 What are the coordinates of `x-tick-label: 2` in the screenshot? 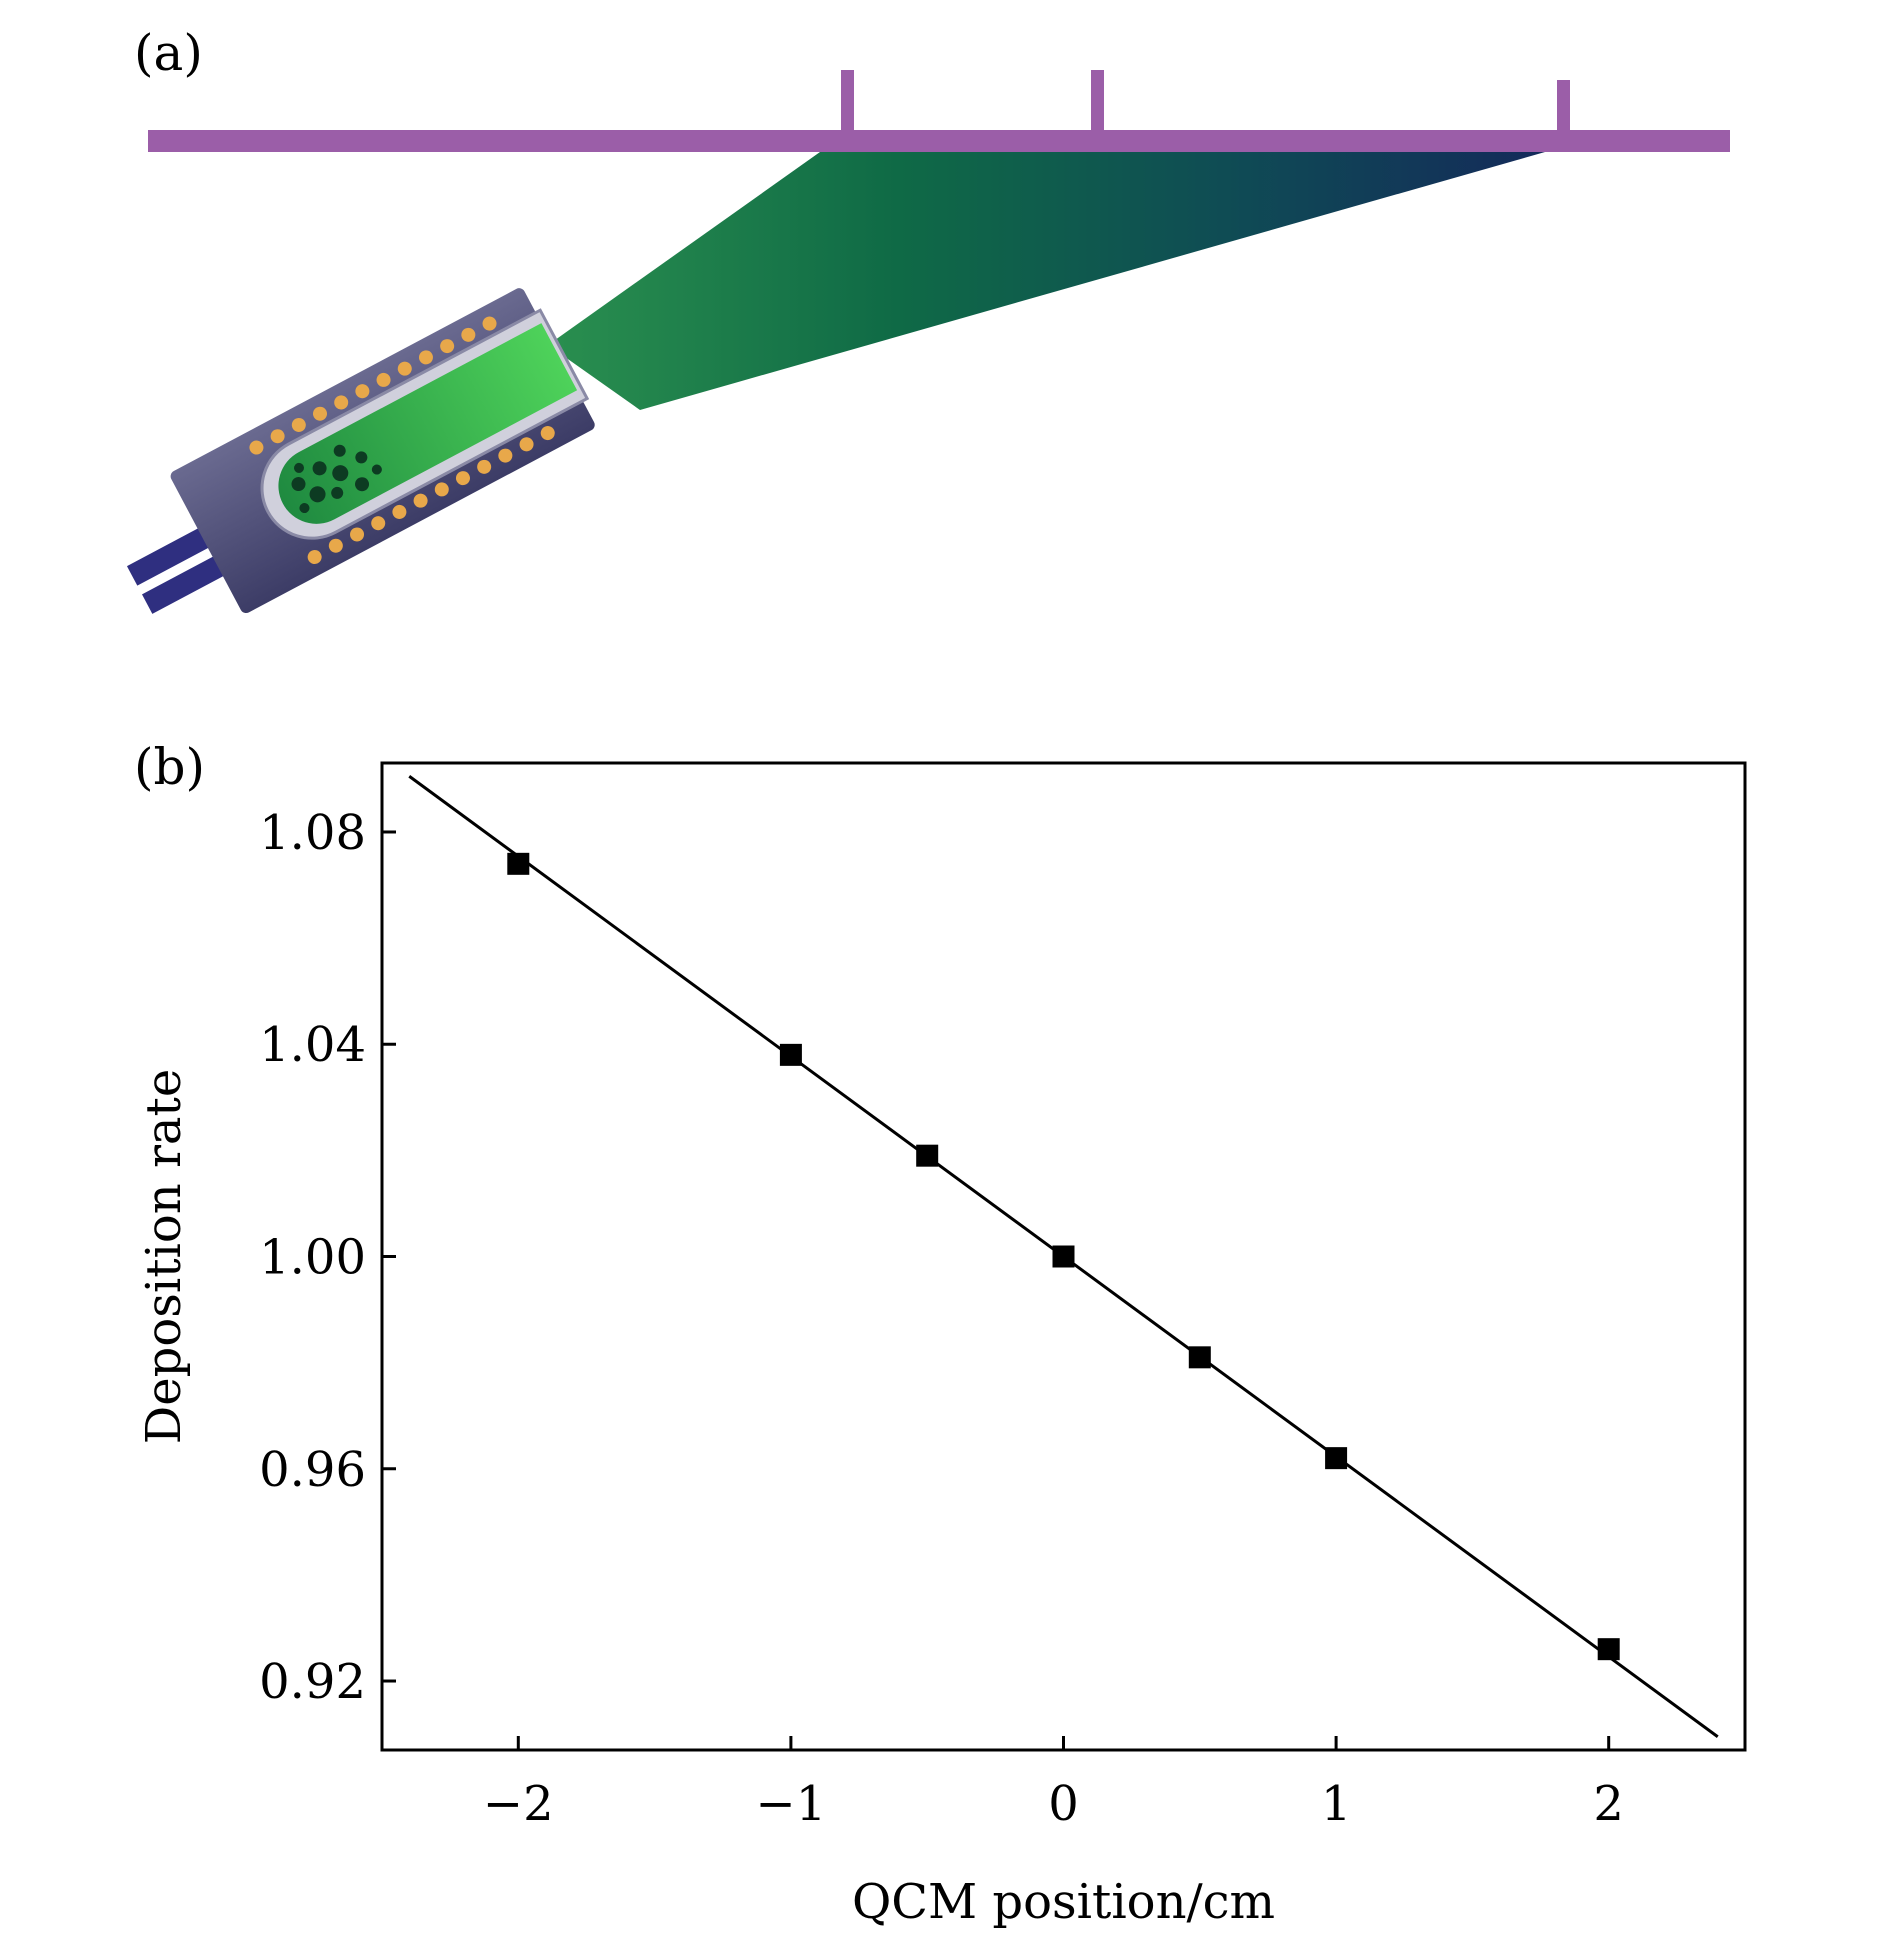 It's located at (1608, 1804).